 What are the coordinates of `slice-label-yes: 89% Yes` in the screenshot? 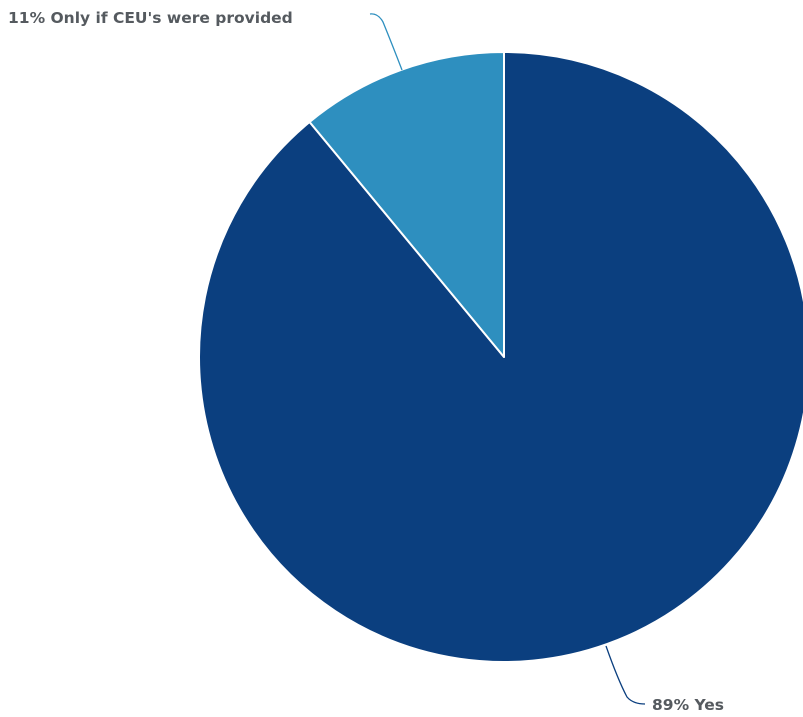 It's located at (688, 705).